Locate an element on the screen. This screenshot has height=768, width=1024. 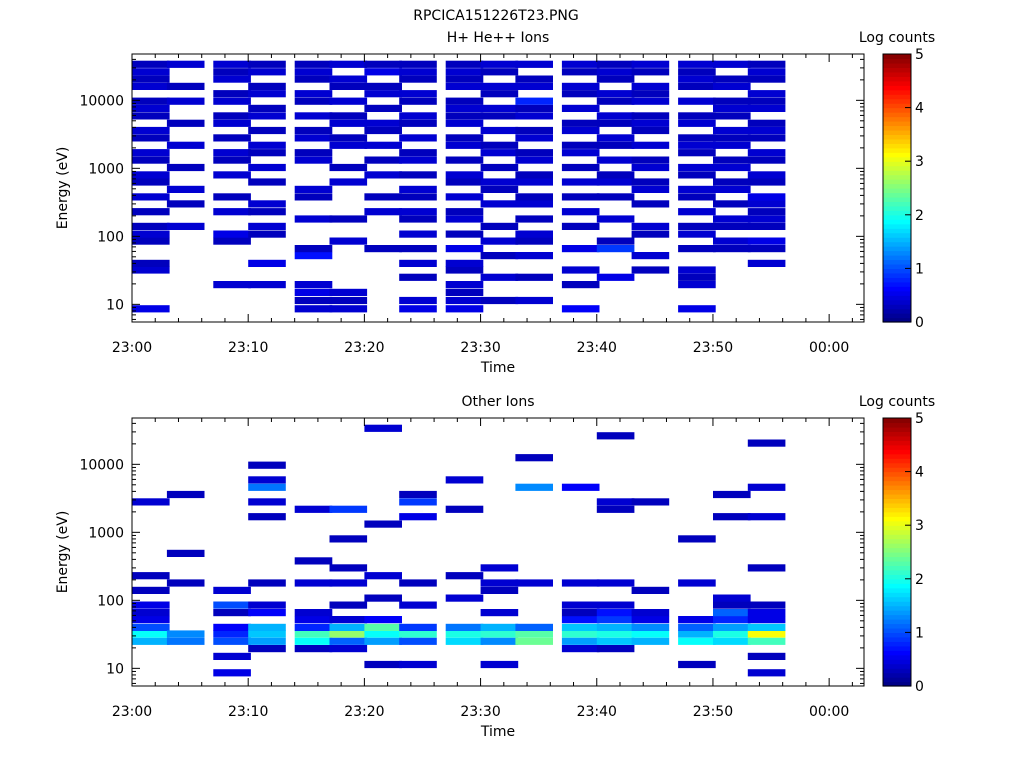
colorbar-tick-label: 1 is located at coordinates (919, 269).